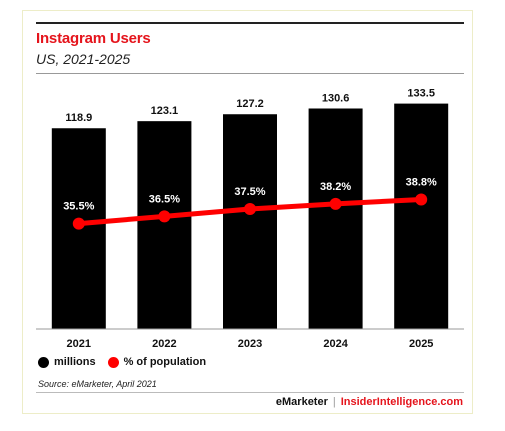 This screenshot has width=505, height=431. I want to click on legend: millions % of population, so click(128, 362).